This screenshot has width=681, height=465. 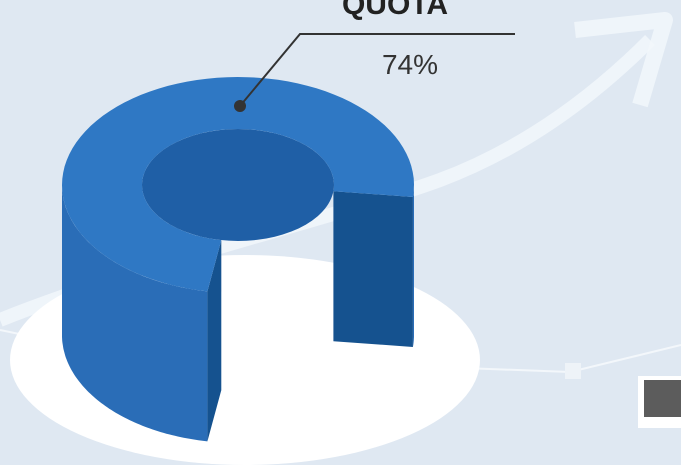 I want to click on value-label: 74%, so click(x=410, y=64).